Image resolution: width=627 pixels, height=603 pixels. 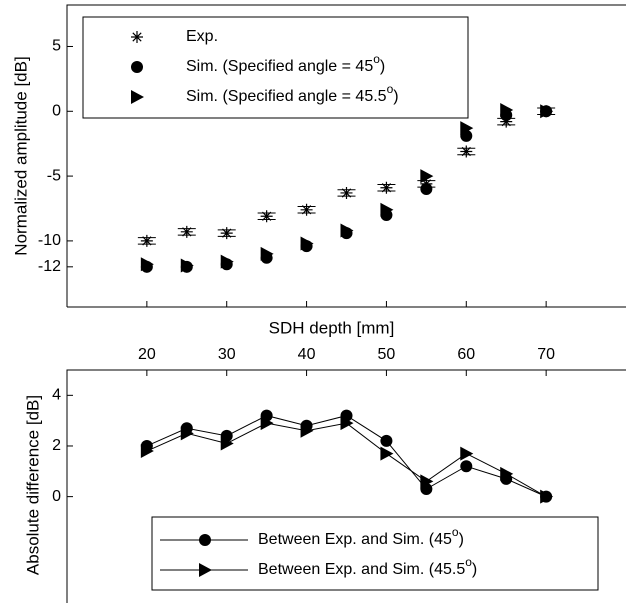 What do you see at coordinates (285, 63) in the screenshot?
I see `legend-label: Sim. (Specified angle = 45o)` at bounding box center [285, 63].